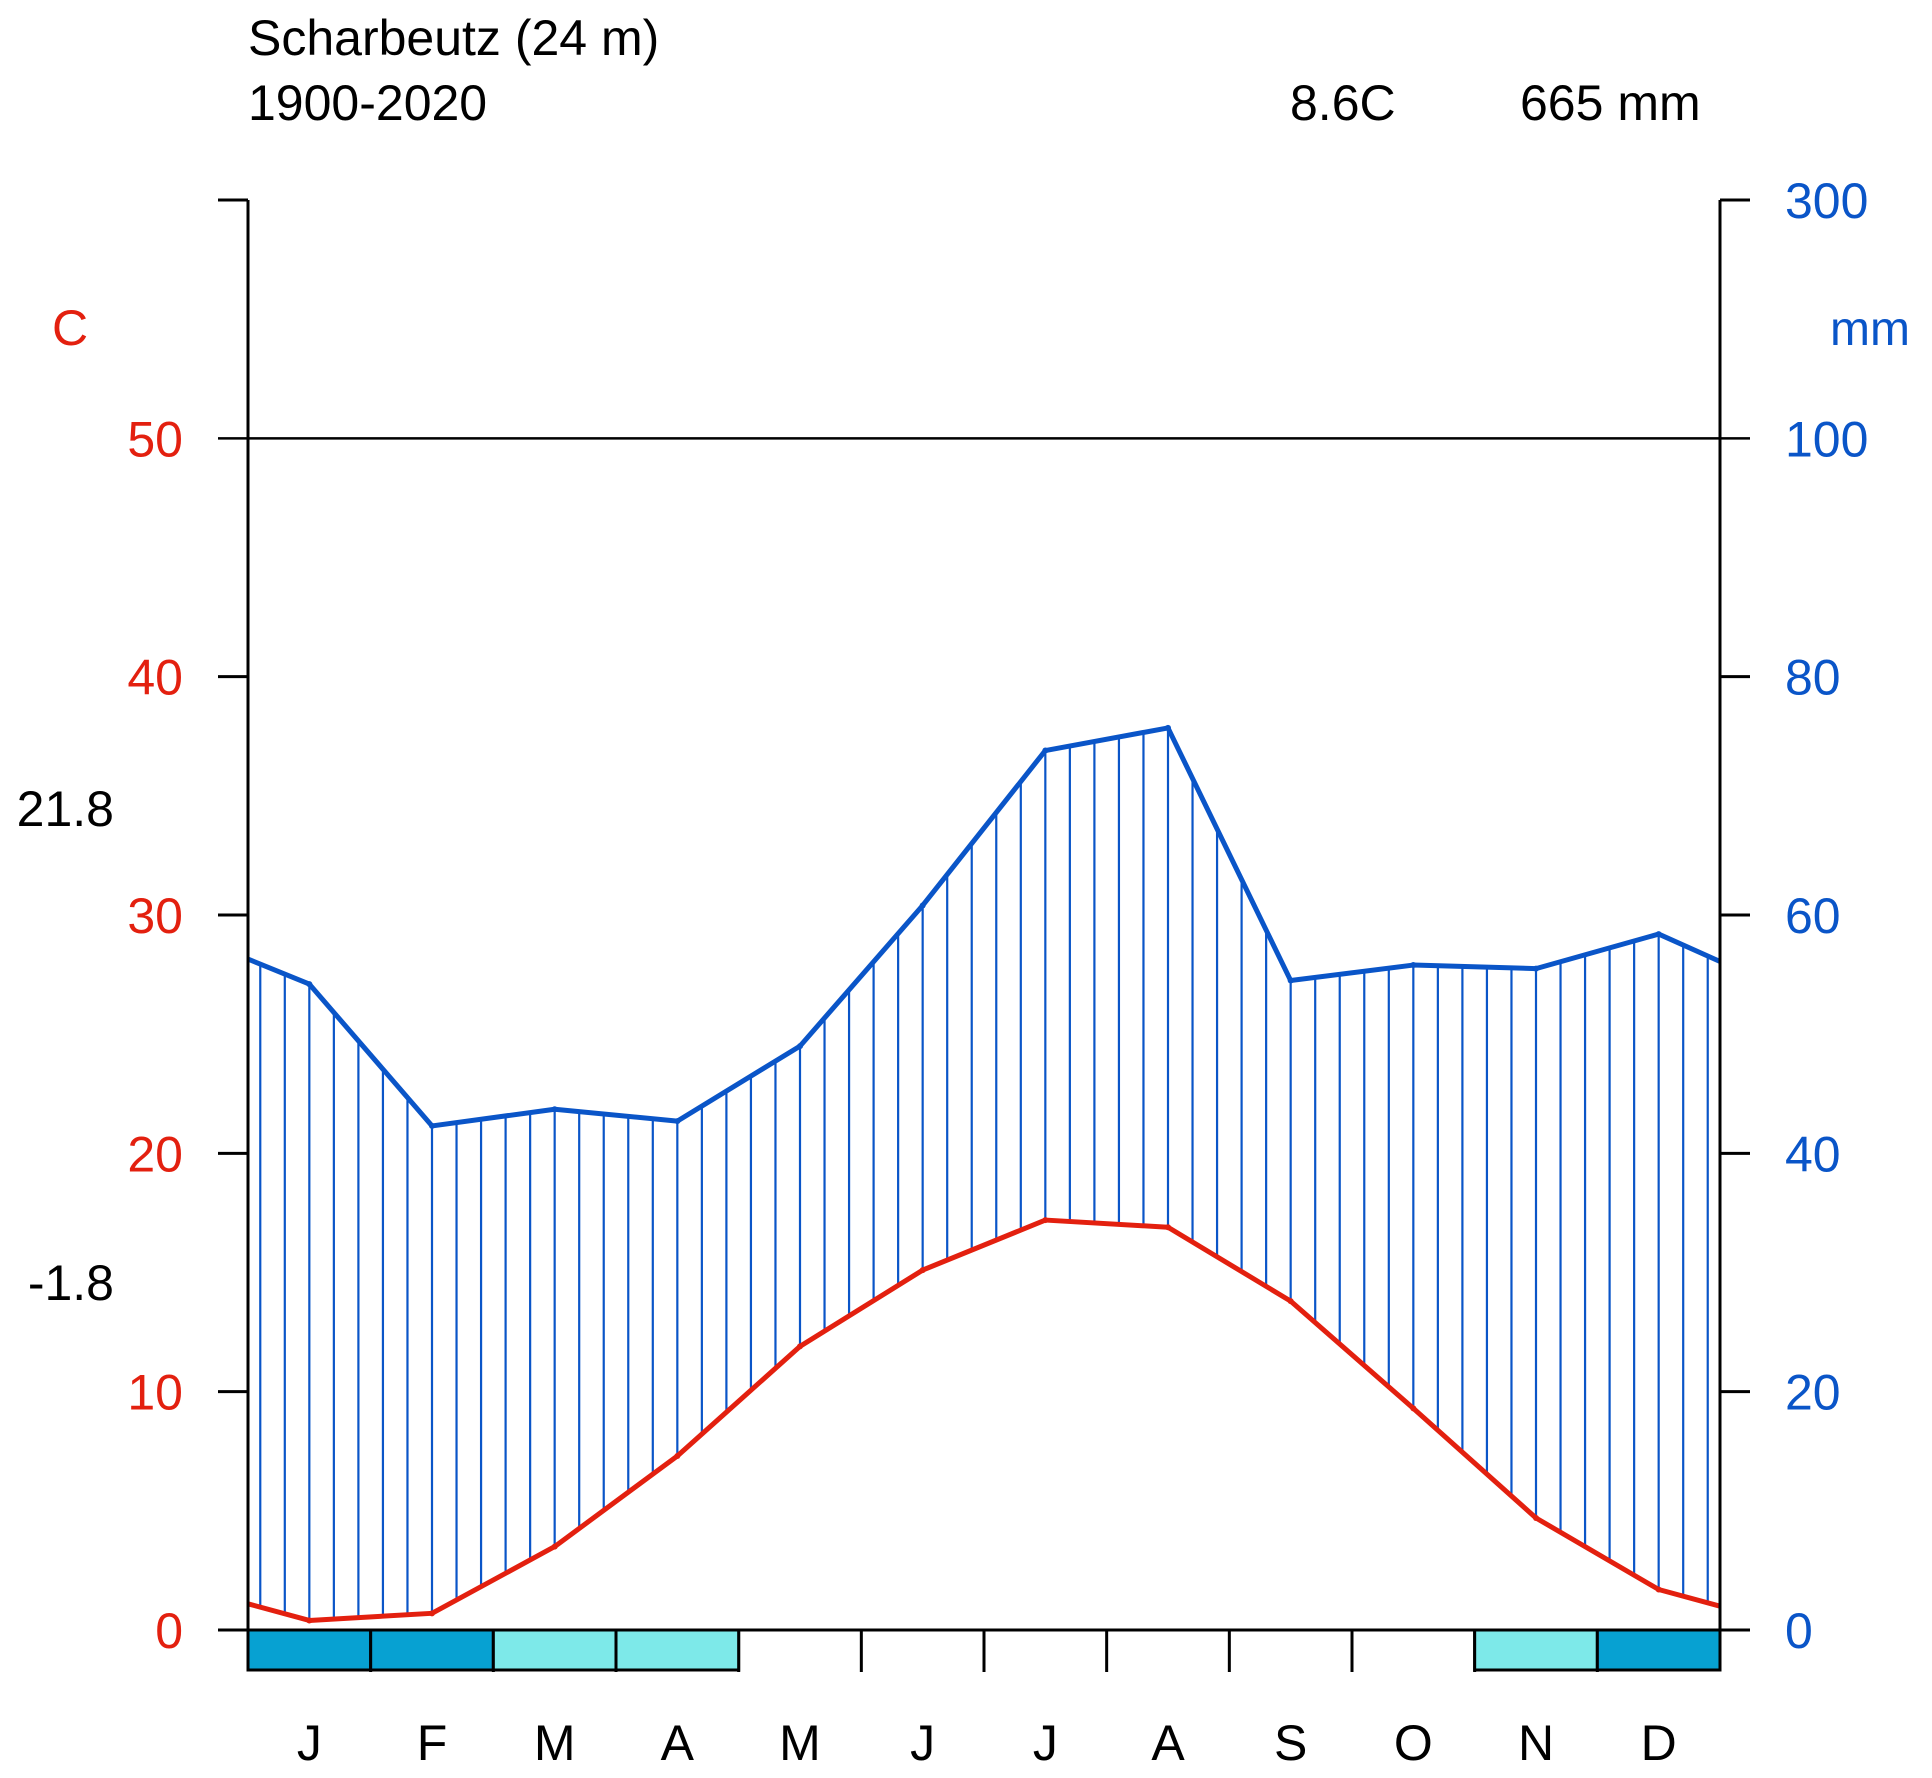 This screenshot has width=1932, height=1778. I want to click on month-label: N, so click(1536, 1743).